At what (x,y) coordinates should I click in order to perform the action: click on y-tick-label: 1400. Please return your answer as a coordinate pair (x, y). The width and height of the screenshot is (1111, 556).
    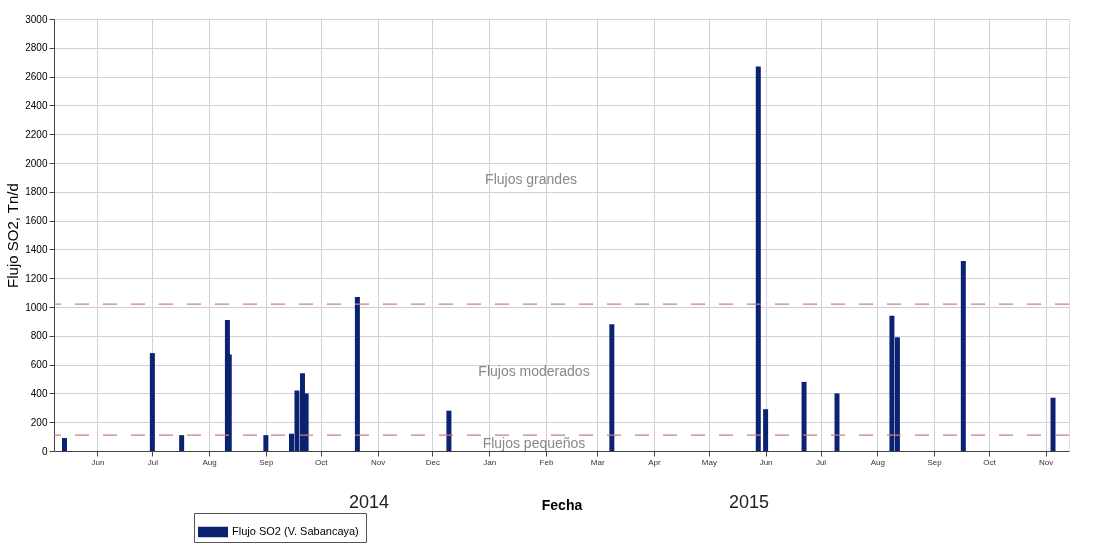
    Looking at the image, I should click on (36, 249).